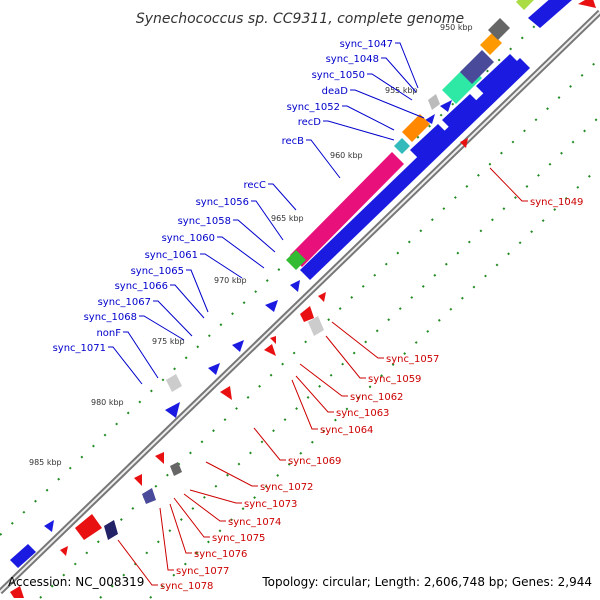  What do you see at coordinates (168, 341) in the screenshot?
I see `scale-mark-975: 975 kbp` at bounding box center [168, 341].